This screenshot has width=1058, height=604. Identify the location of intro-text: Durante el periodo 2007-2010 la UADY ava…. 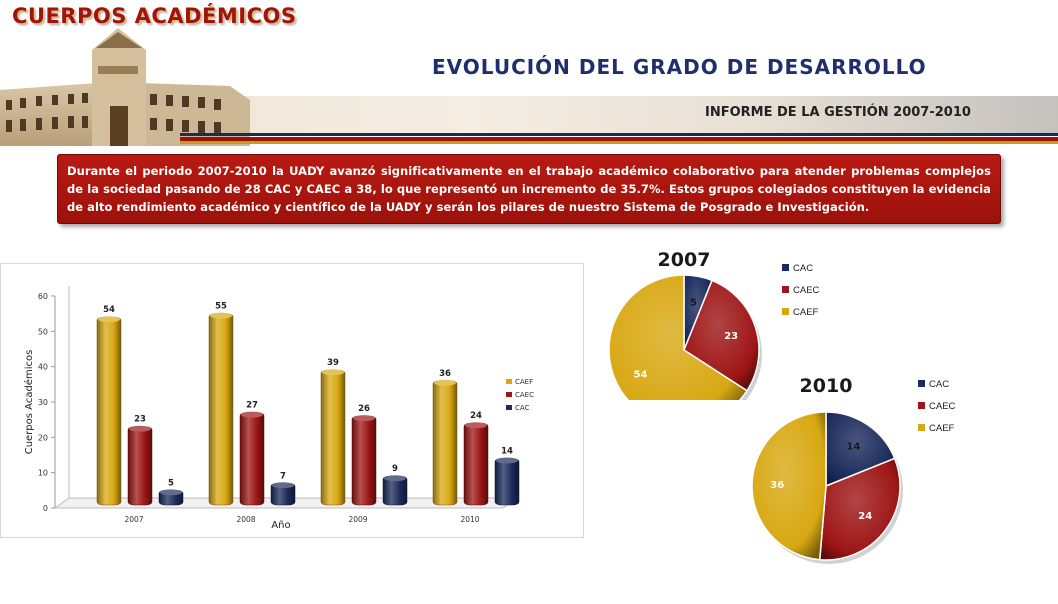
(529, 189).